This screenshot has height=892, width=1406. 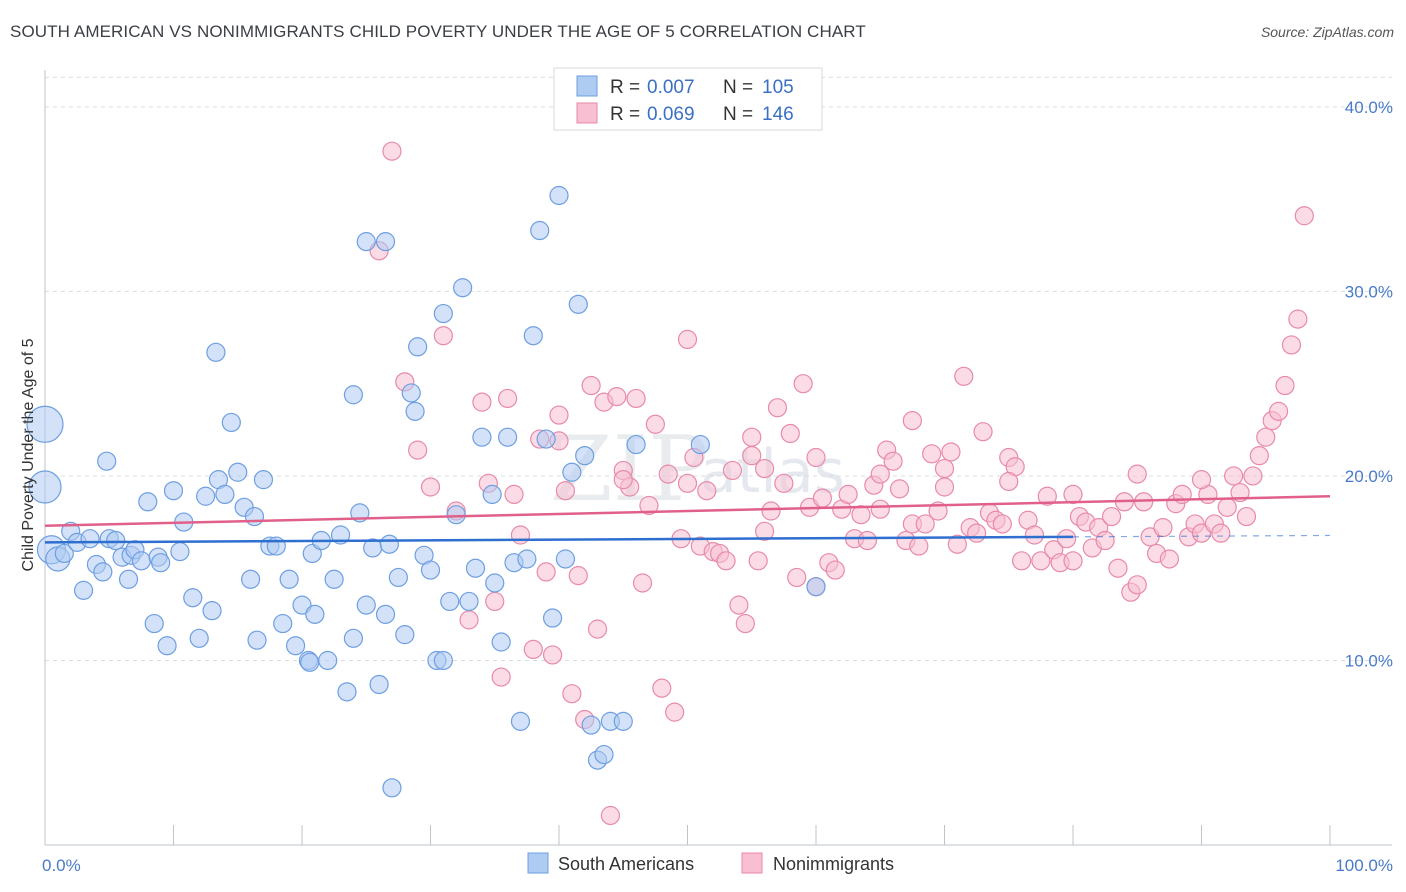 What do you see at coordinates (625, 87) in the screenshot?
I see `legend-r-label-1: R =` at bounding box center [625, 87].